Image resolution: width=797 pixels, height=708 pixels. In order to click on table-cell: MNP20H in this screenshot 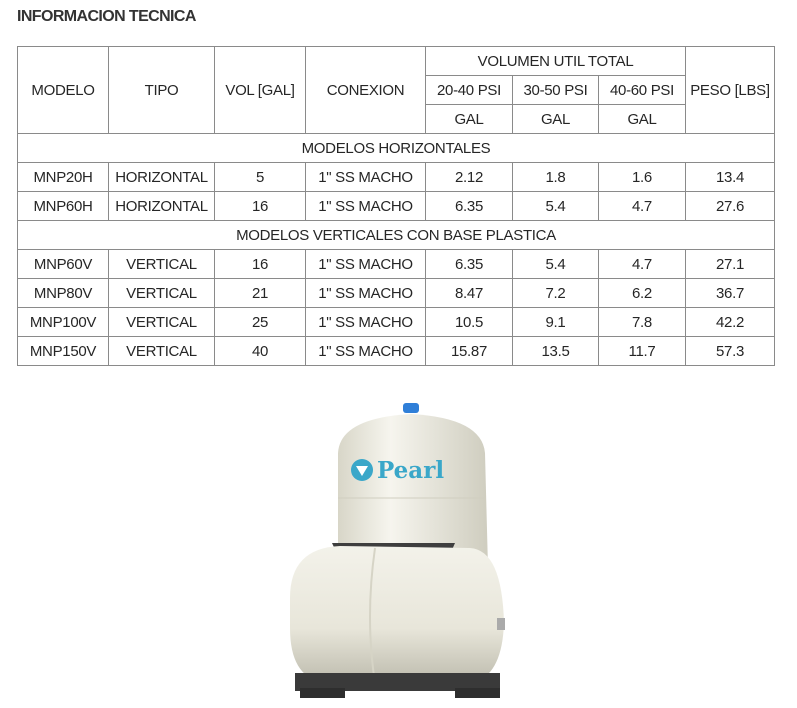, I will do `click(63, 177)`.